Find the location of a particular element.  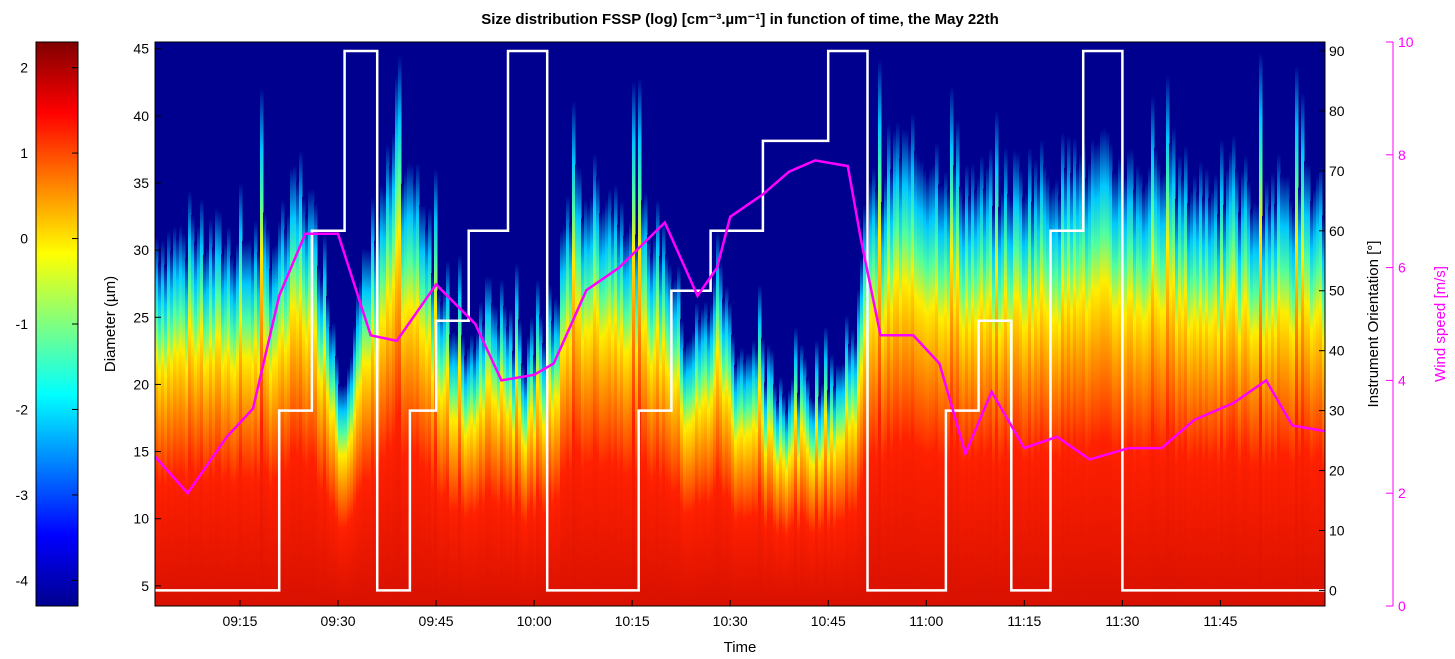

orientation-tick-label: 40 is located at coordinates (1337, 351).